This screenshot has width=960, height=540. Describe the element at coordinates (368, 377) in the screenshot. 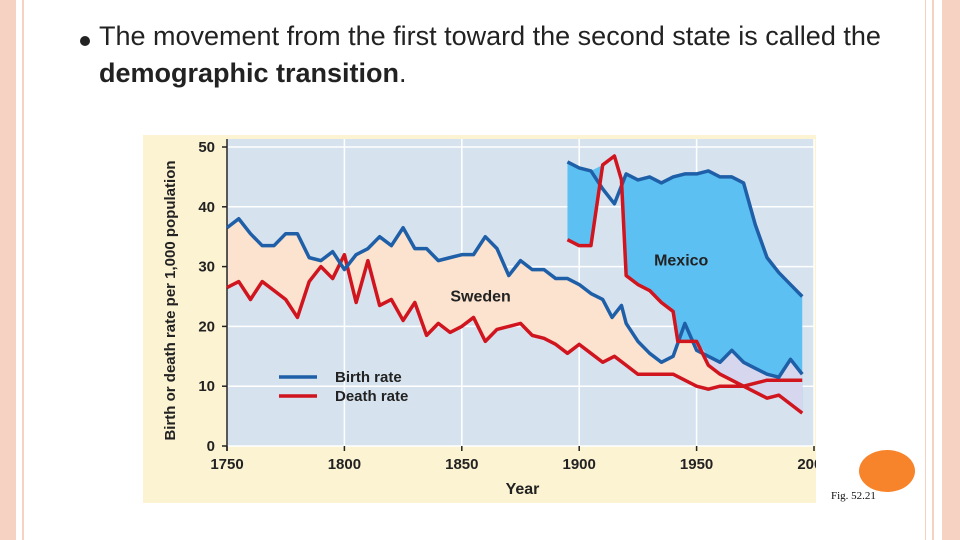

I see `legend-label-birth: Birth rate` at that location.